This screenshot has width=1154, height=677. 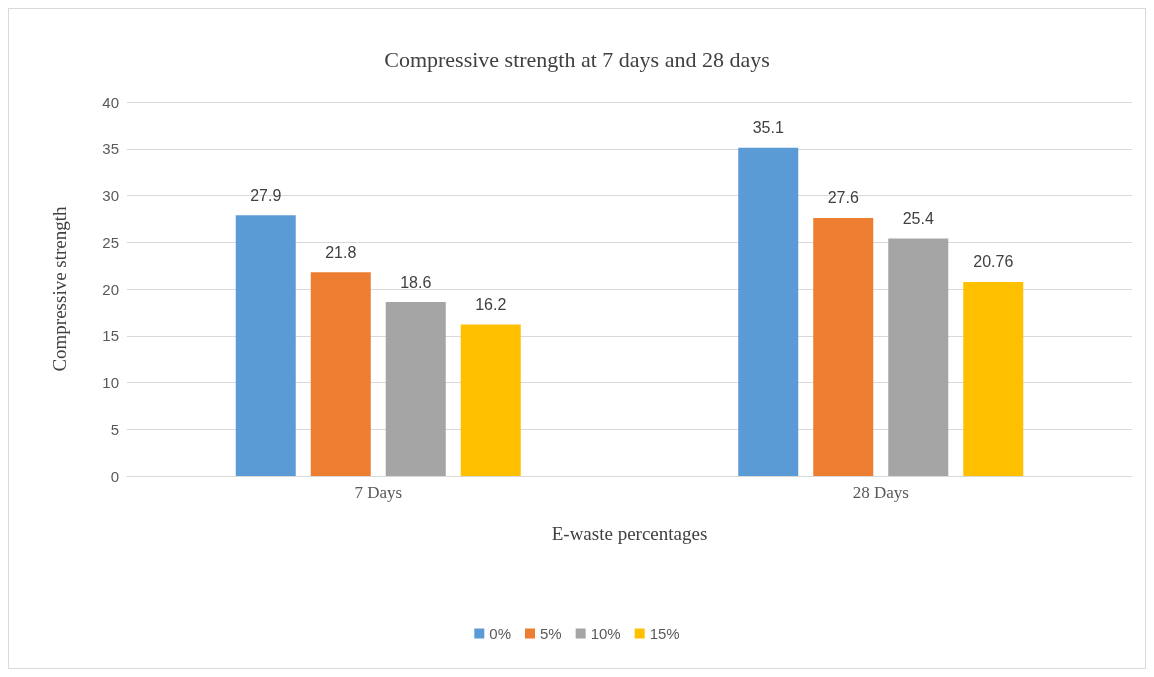 I want to click on y-tick-label: 5, so click(x=114, y=429).